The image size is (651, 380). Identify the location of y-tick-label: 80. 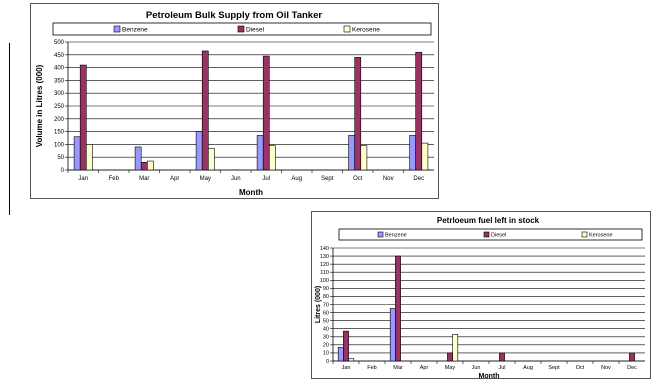
(326, 297).